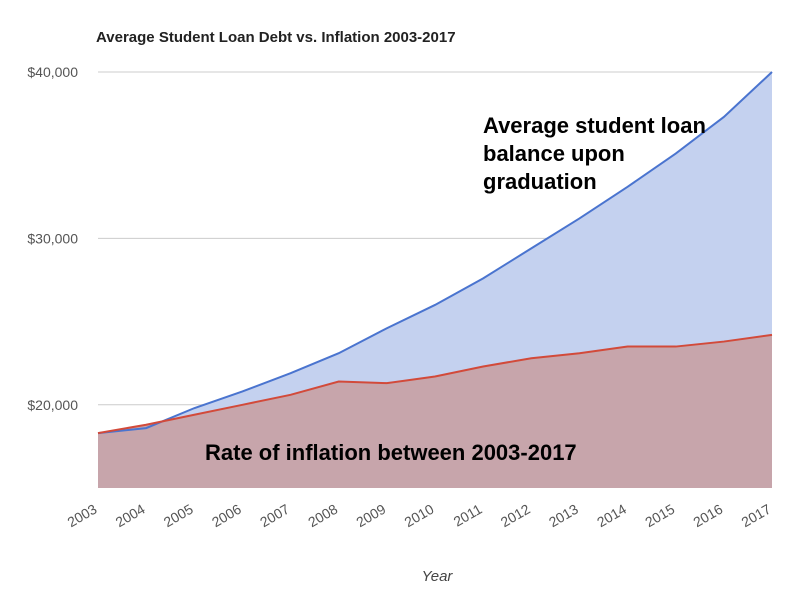  Describe the element at coordinates (468, 515) in the screenshot. I see `x-tick-label: 2011` at that location.